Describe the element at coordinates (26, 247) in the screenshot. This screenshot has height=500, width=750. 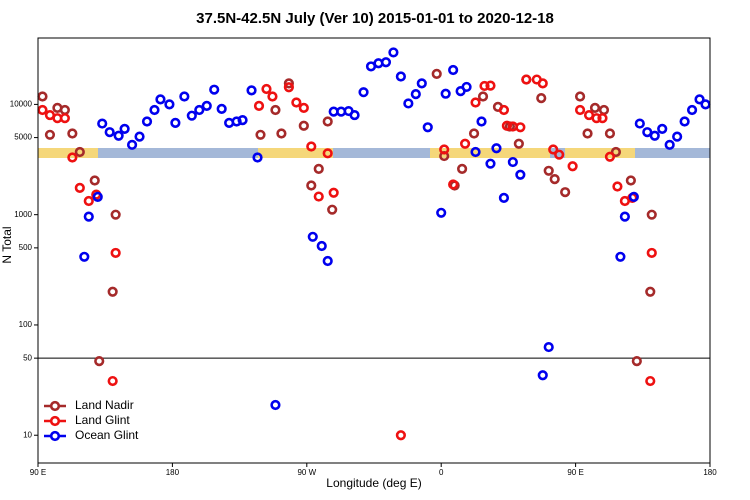
I see `y-tick-label: 500` at that location.